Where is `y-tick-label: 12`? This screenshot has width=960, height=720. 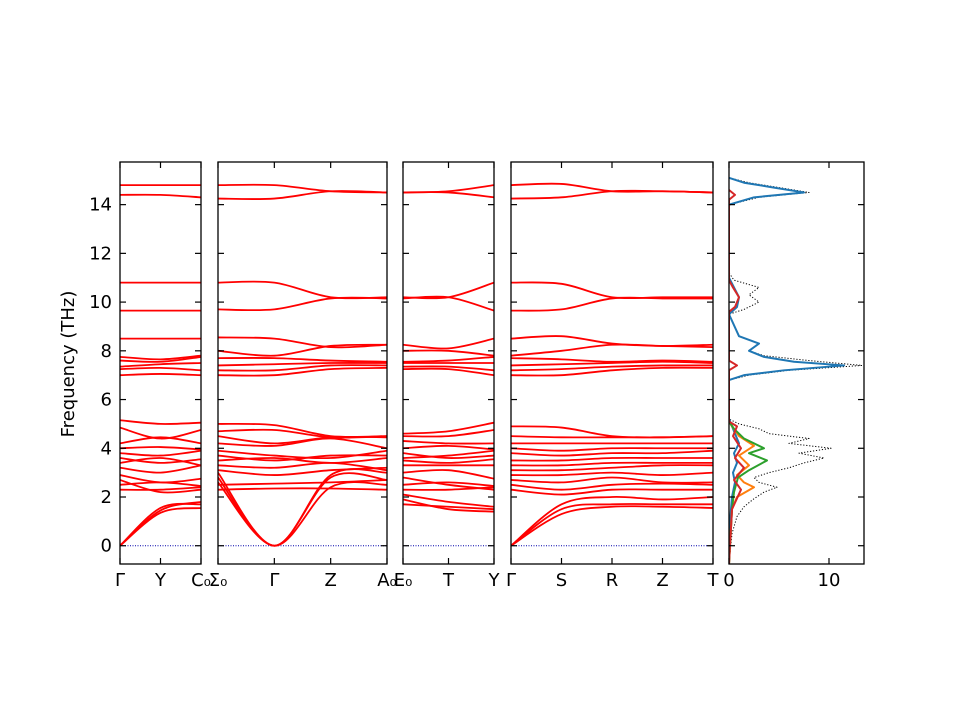 y-tick-label: 12 is located at coordinates (100, 253).